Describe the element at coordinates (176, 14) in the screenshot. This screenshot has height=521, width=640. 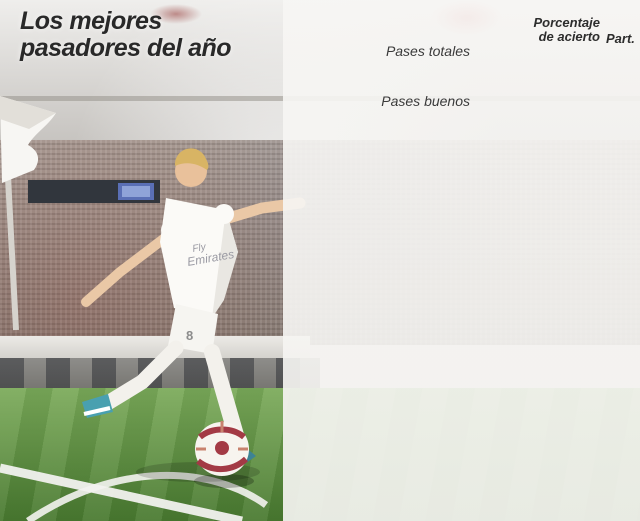
I see `background-red-banner` at that location.